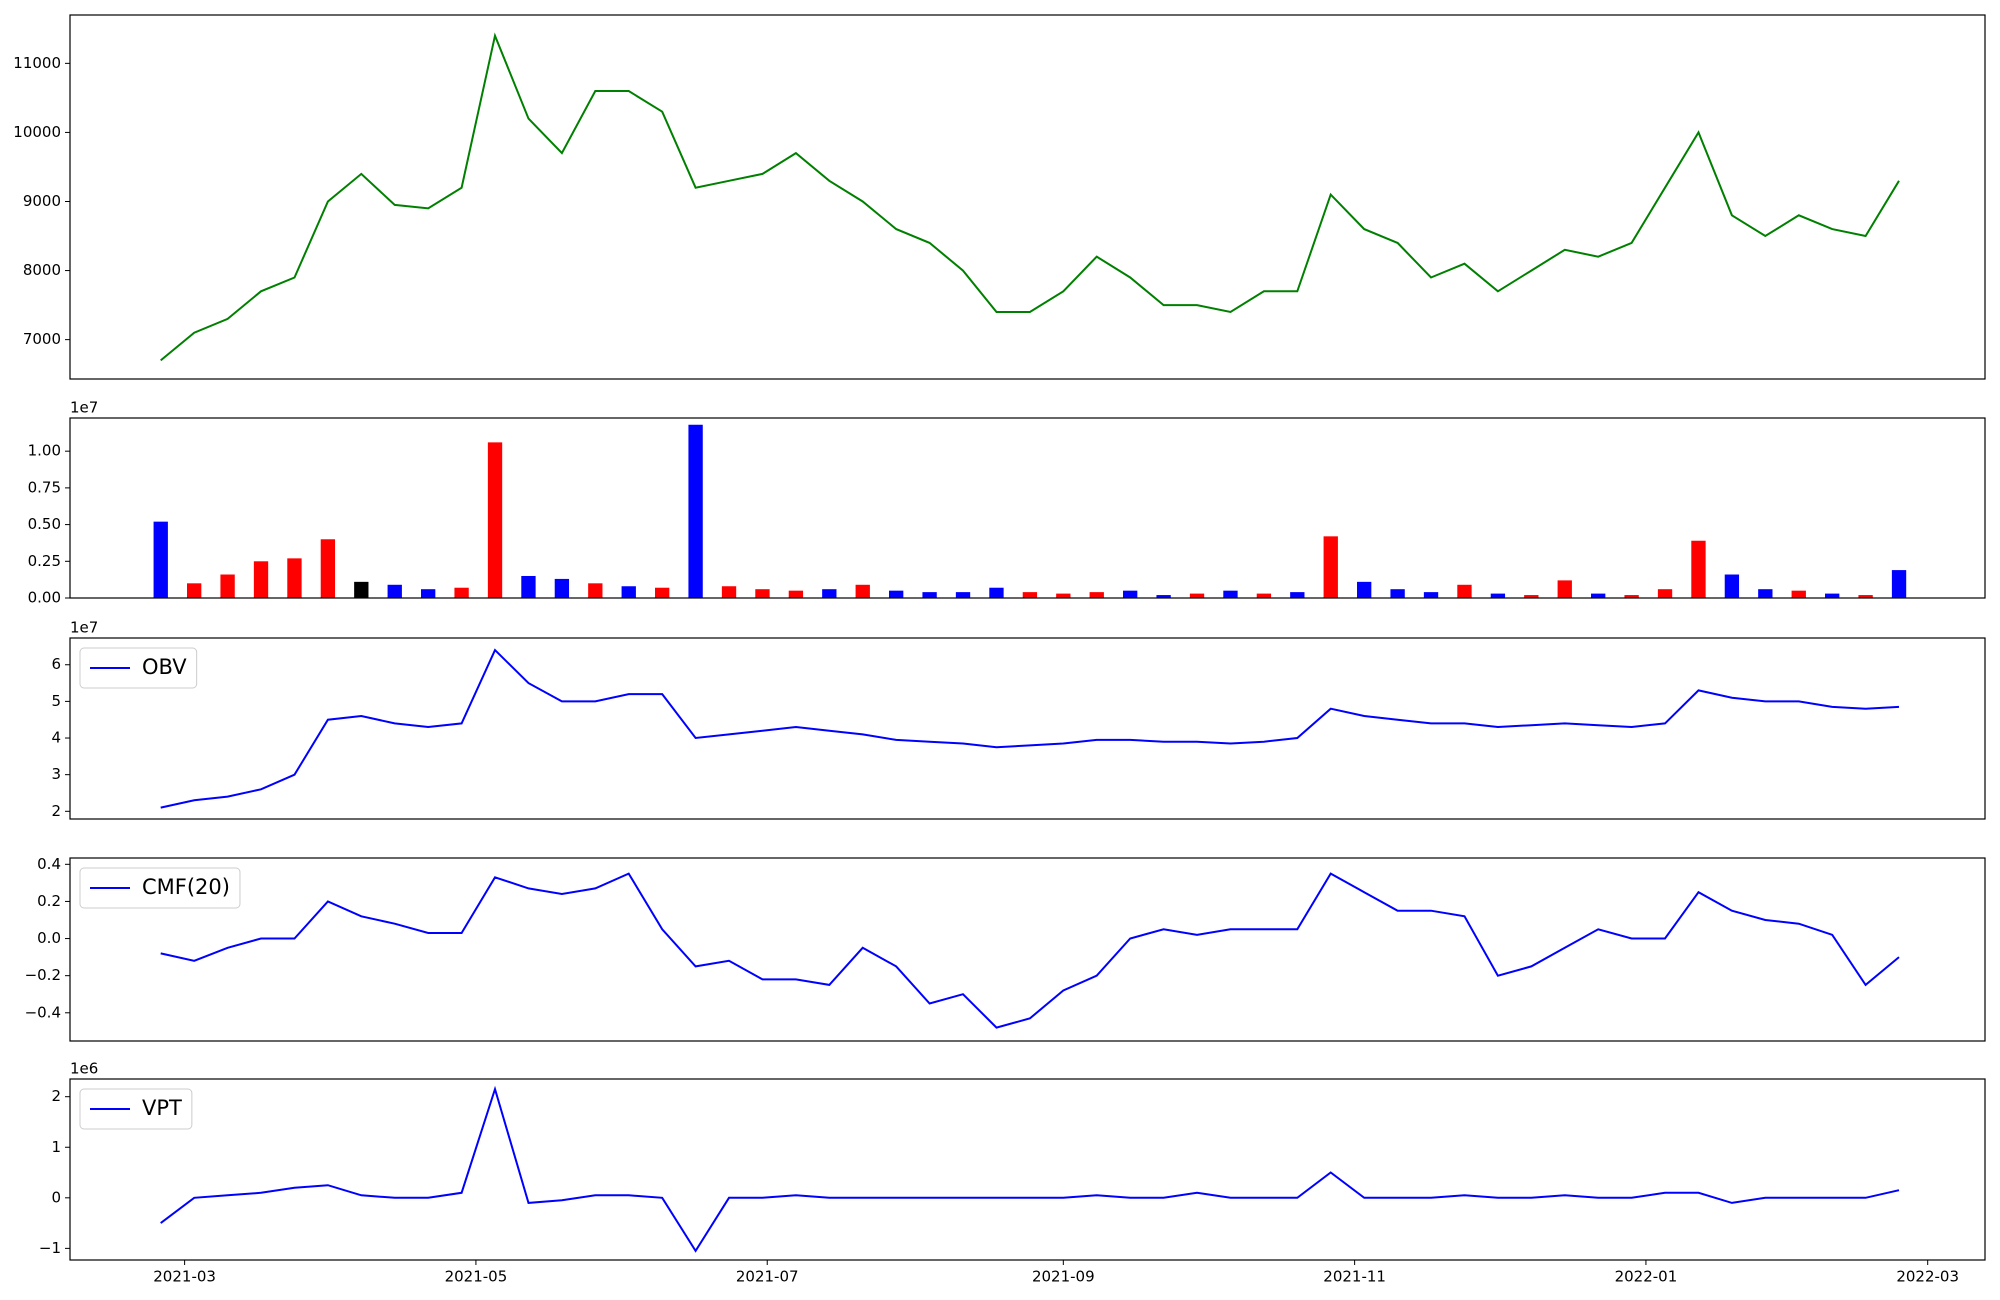  I want to click on y-tick-label: 0, so click(56, 1197).